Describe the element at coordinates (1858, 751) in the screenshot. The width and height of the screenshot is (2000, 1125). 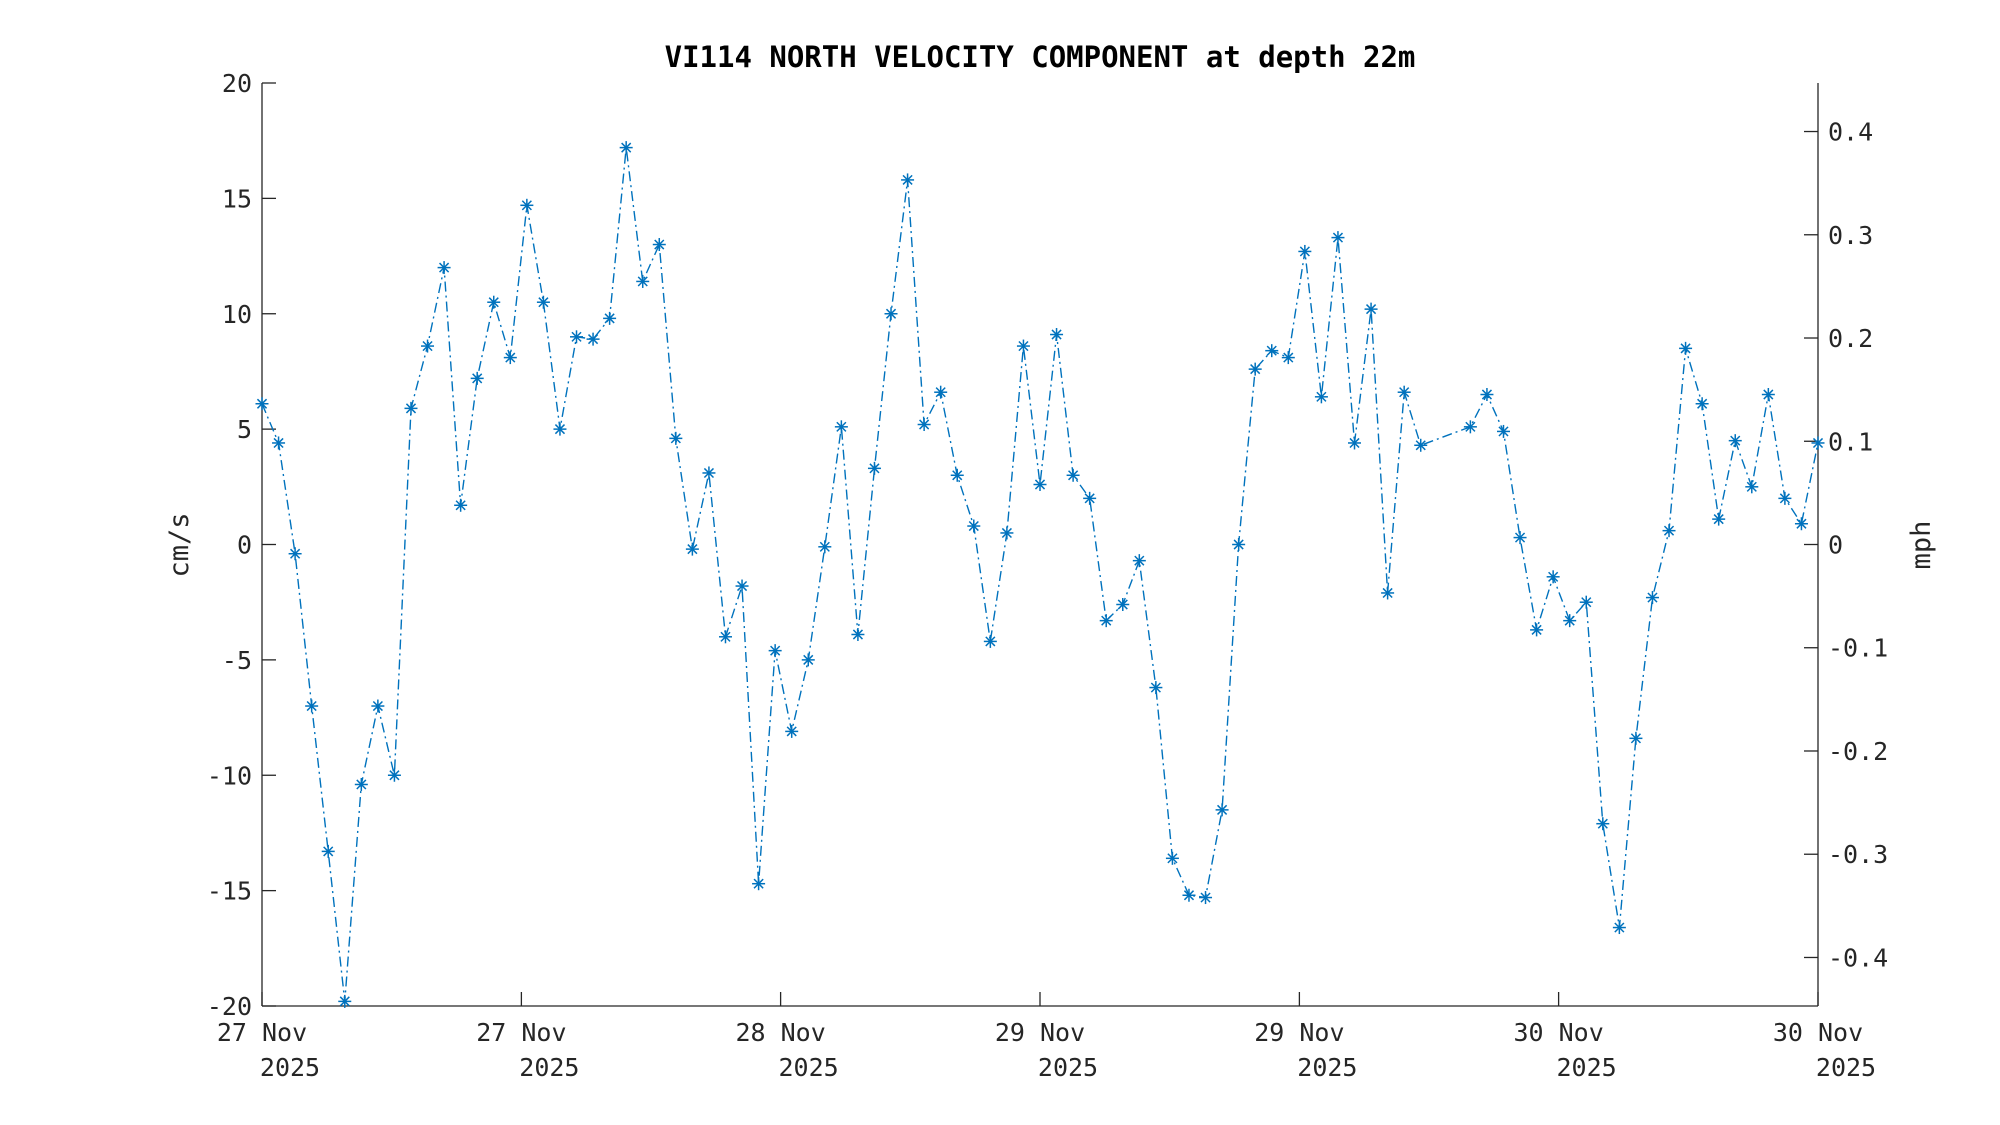
I see `y-tick-label-right: -0.2` at that location.